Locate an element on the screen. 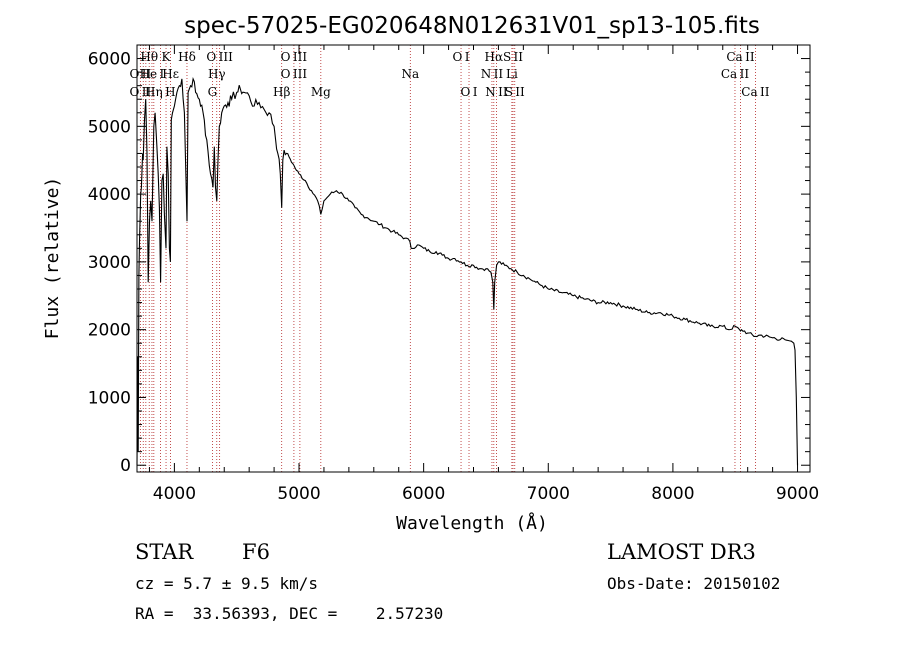 This screenshot has height=649, width=900. spectral-line-label: K is located at coordinates (167, 57).